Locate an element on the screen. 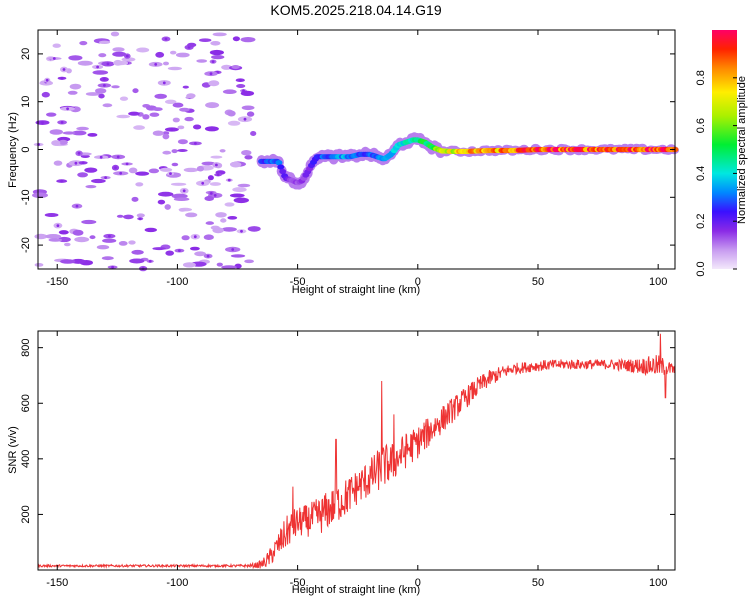 The height and width of the screenshot is (600, 750). colorbar-gradient is located at coordinates (724, 149).